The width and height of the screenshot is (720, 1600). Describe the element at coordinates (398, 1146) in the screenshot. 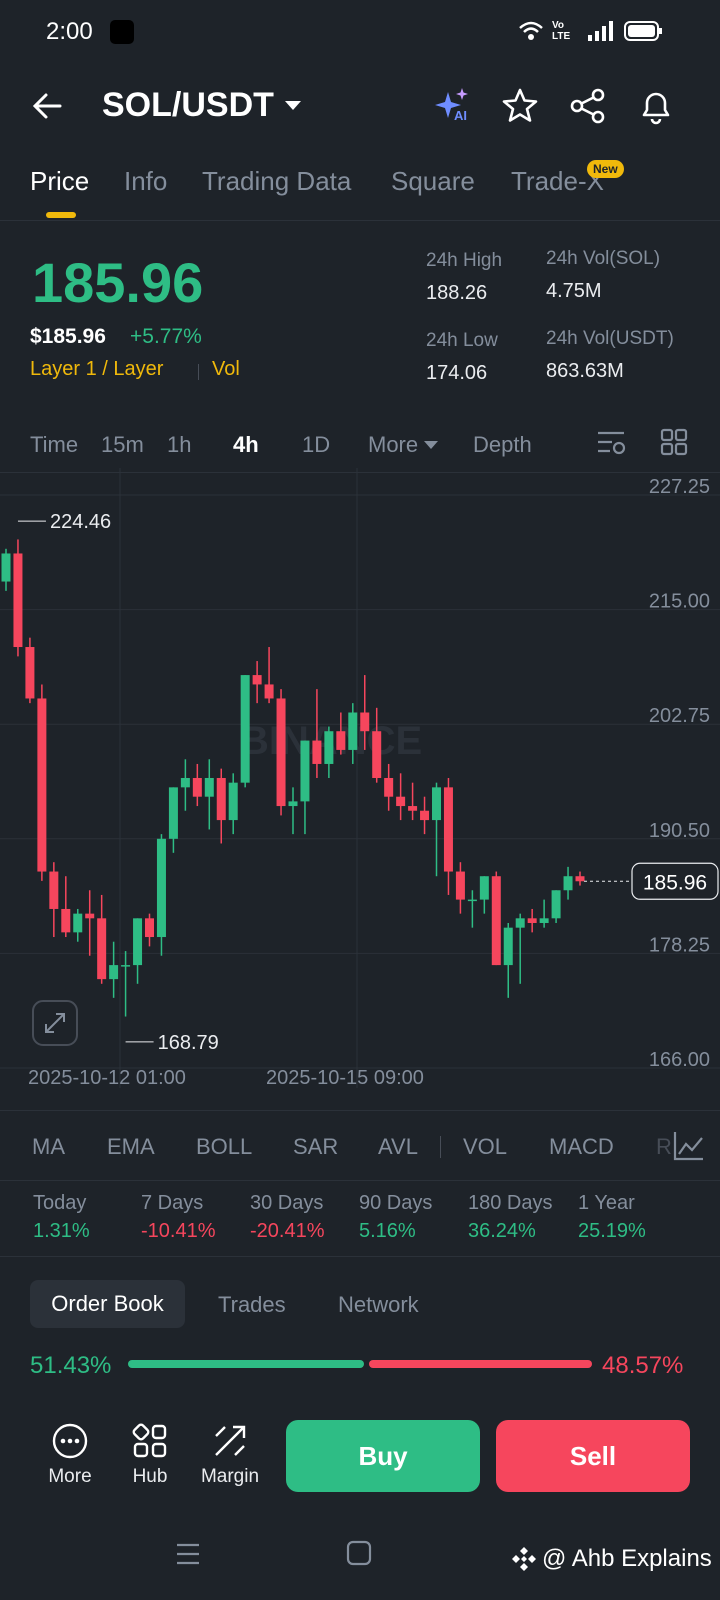

I see `indicator-avl: AVL` at that location.